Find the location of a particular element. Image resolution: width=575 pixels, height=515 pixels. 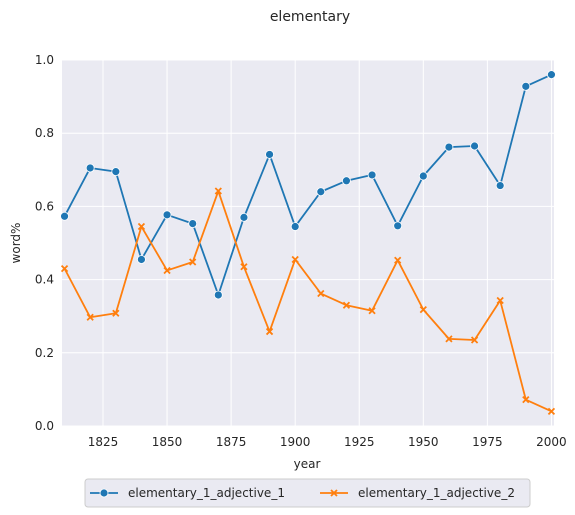

legend-box is located at coordinates (307, 493).